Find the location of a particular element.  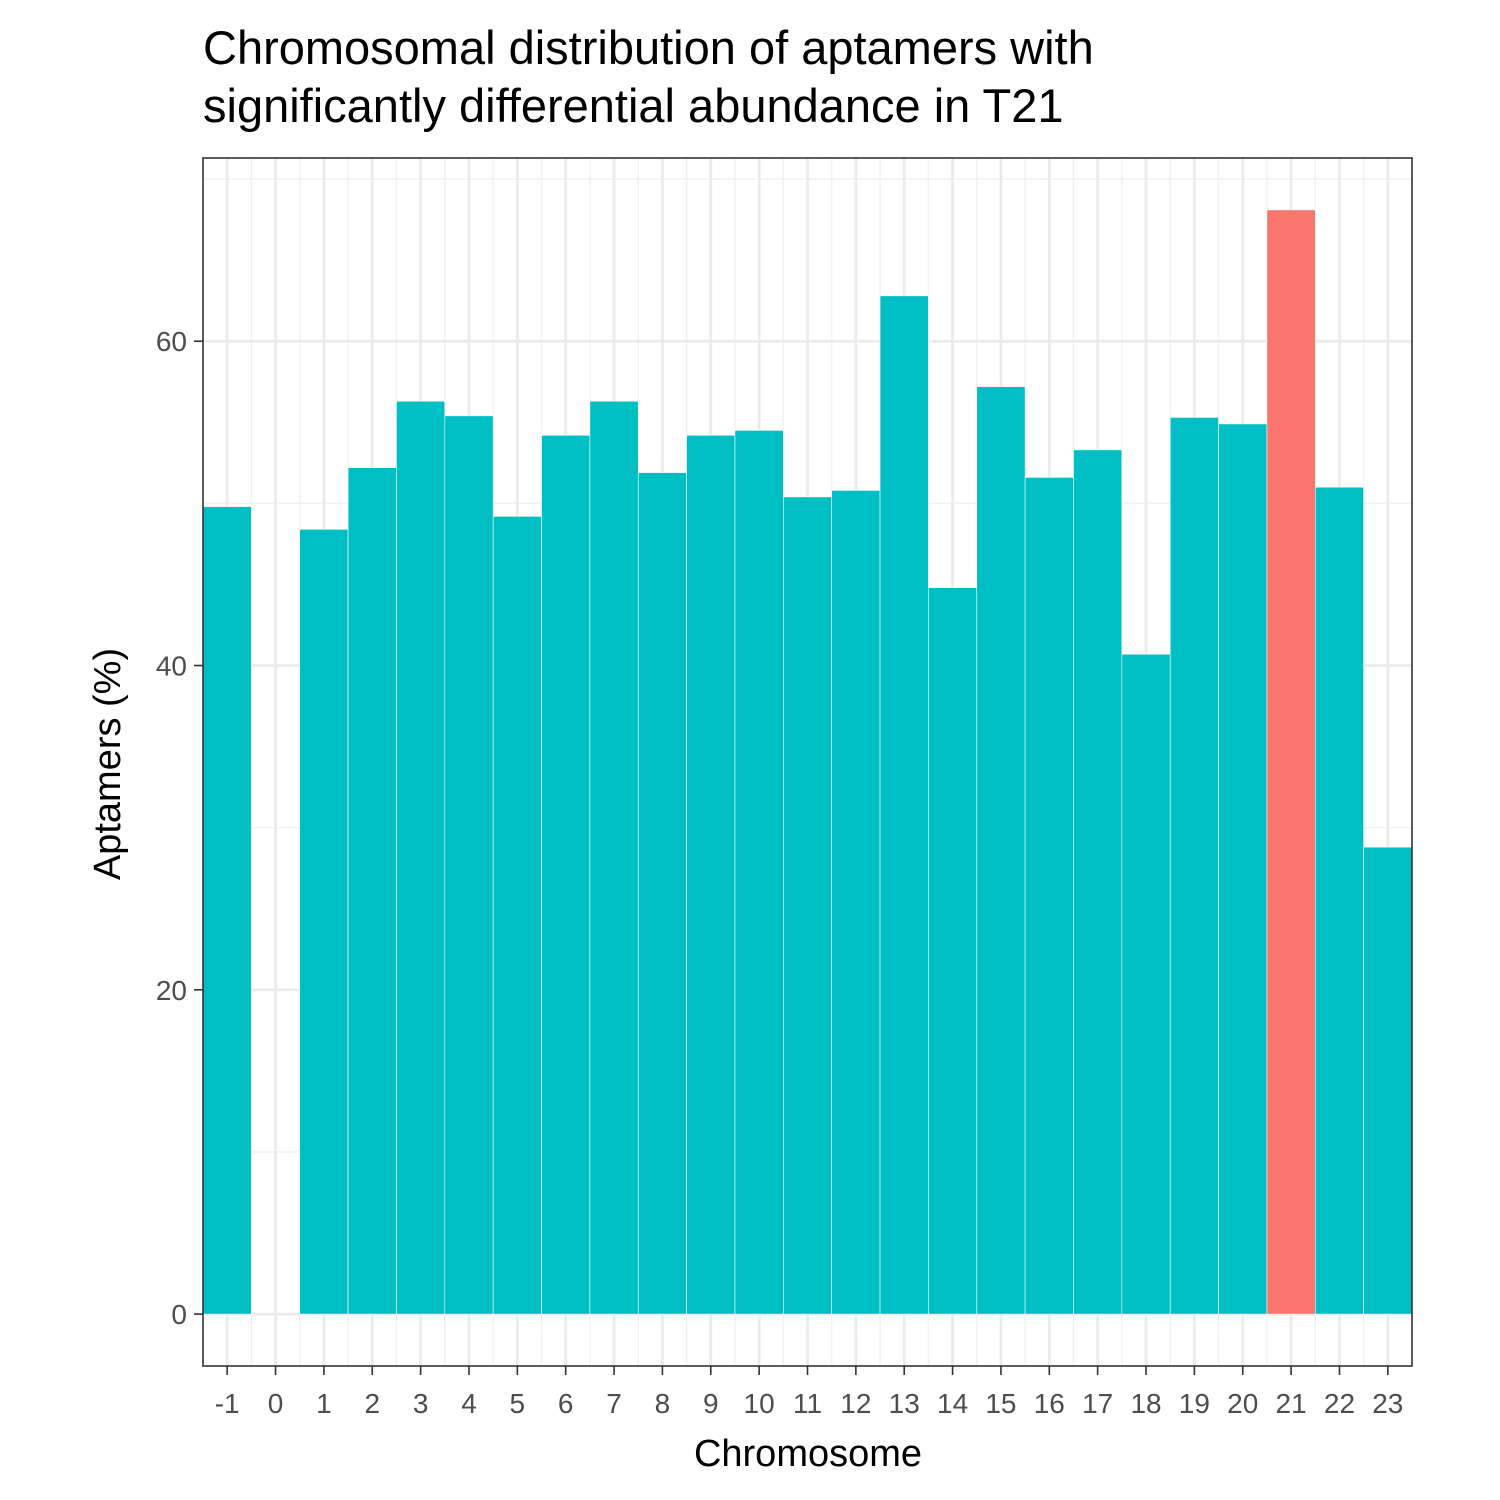

x-tick-label: 7 is located at coordinates (614, 1403).